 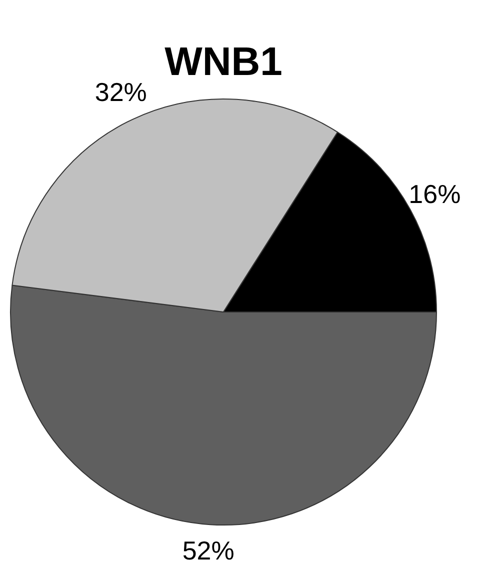 What do you see at coordinates (120, 92) in the screenshot?
I see `data-label: 32%` at bounding box center [120, 92].